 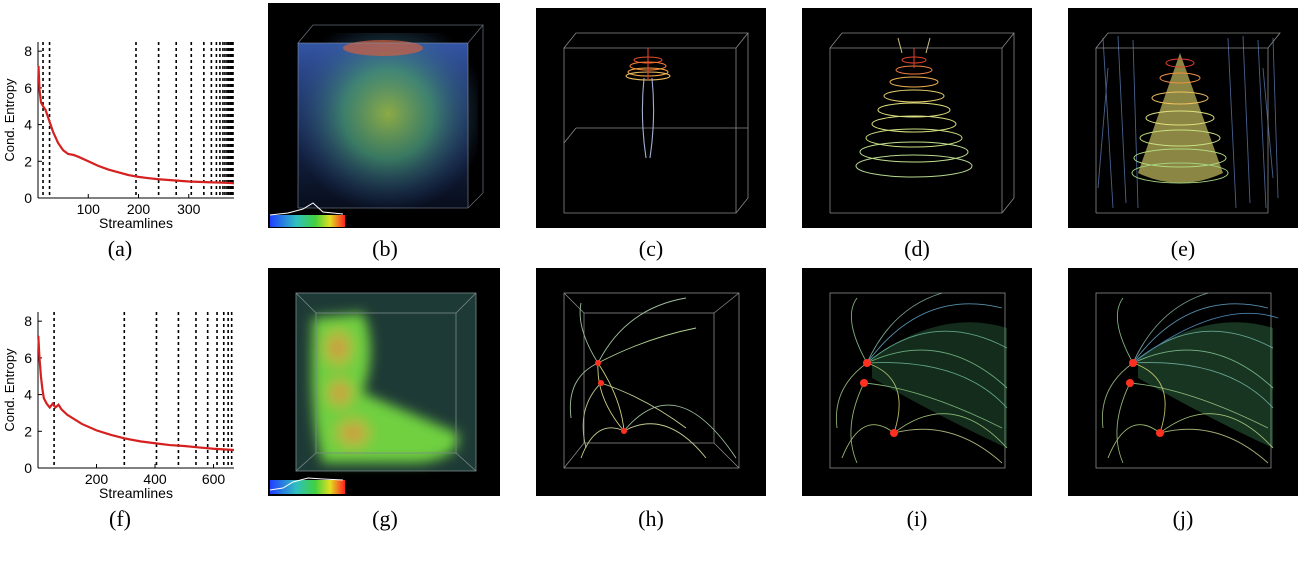 I want to click on label-d: (d), so click(x=917, y=248).